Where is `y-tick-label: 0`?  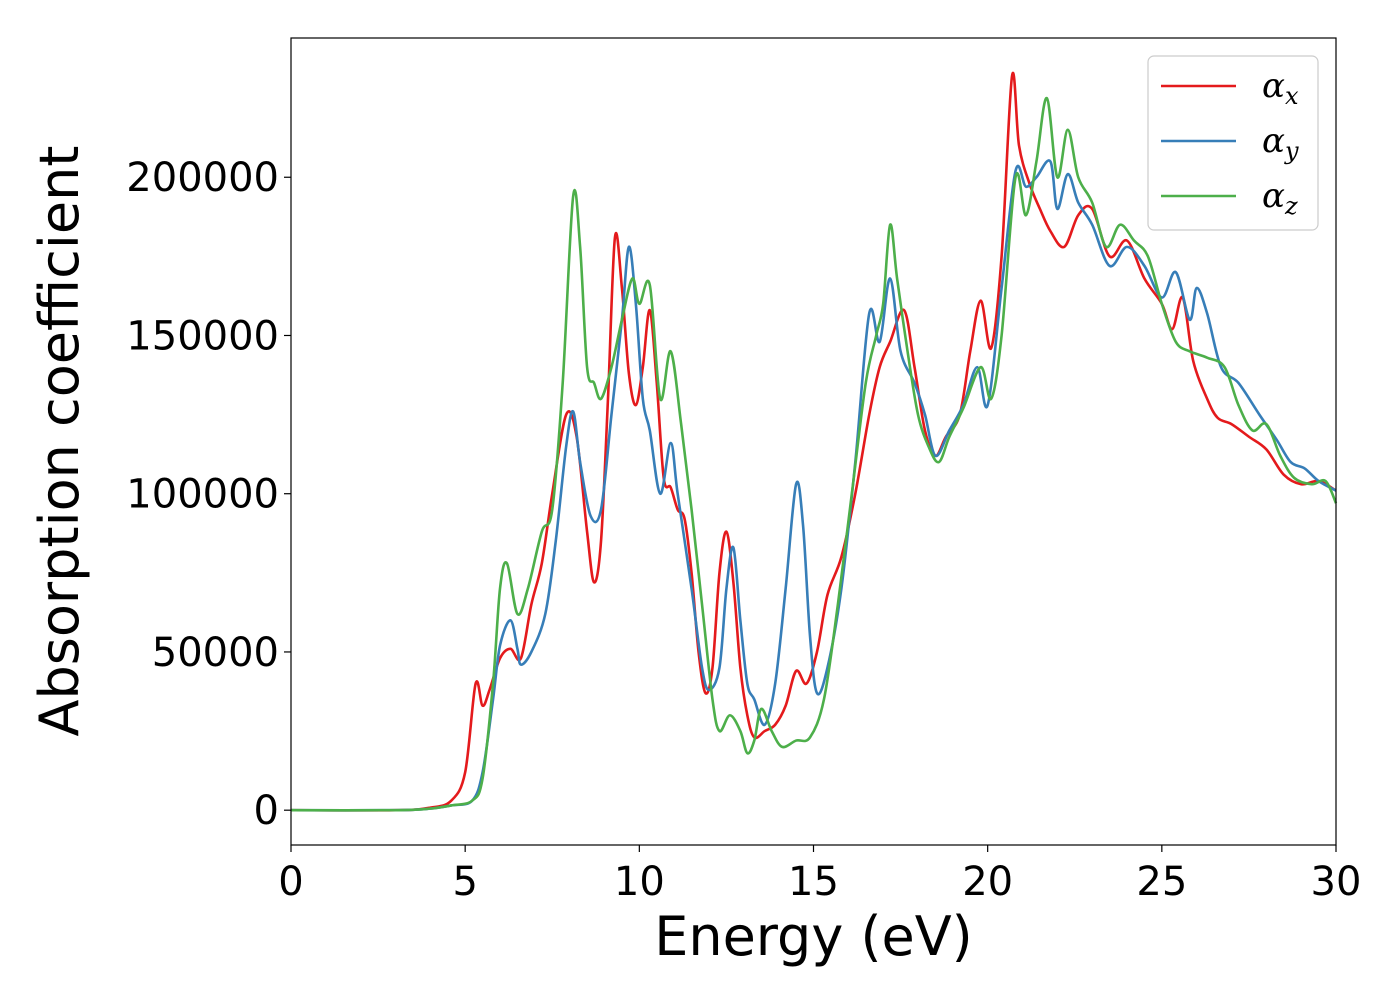
y-tick-label: 0 is located at coordinates (266, 811).